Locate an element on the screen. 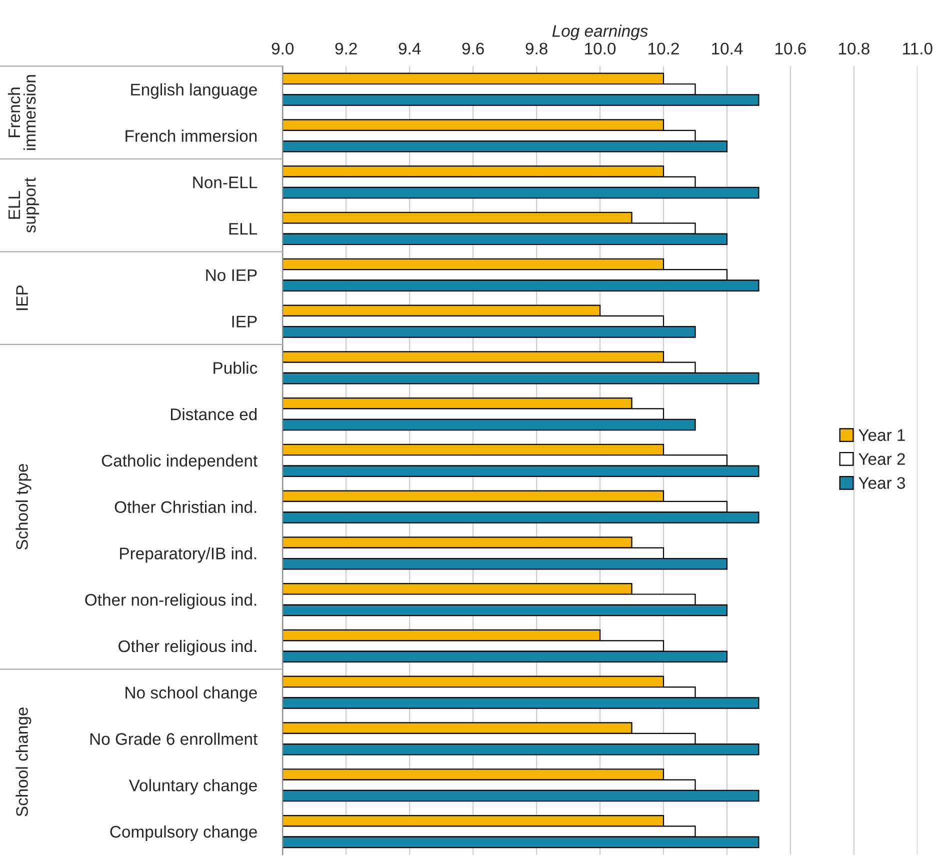 Image resolution: width=939 pixels, height=859 pixels. x-tick-label: 10.6 is located at coordinates (791, 48).